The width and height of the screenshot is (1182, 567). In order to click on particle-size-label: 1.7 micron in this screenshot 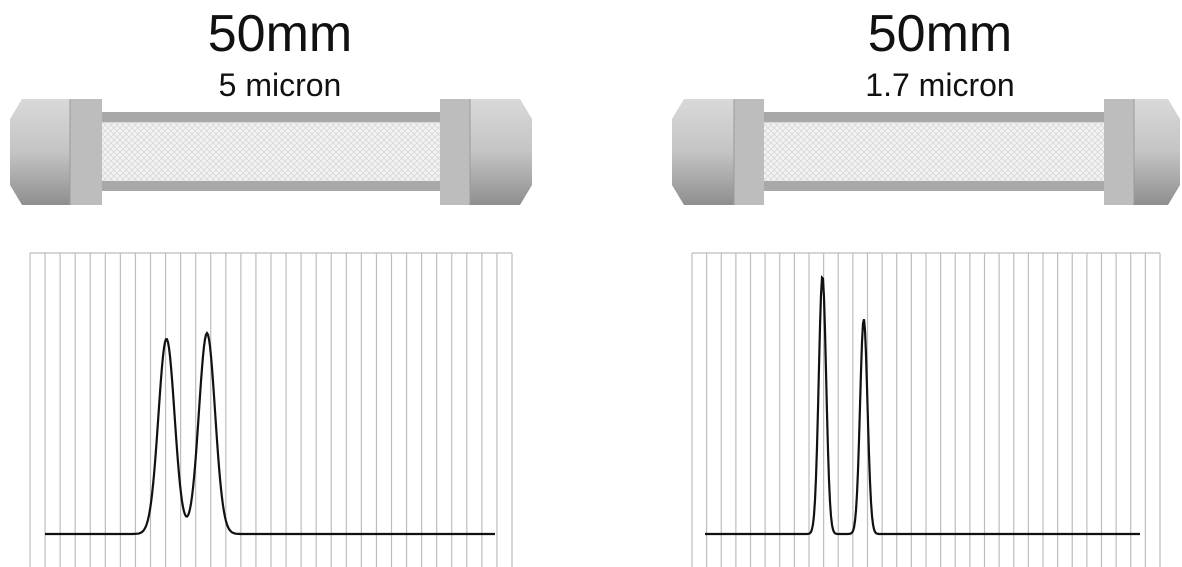, I will do `click(940, 85)`.